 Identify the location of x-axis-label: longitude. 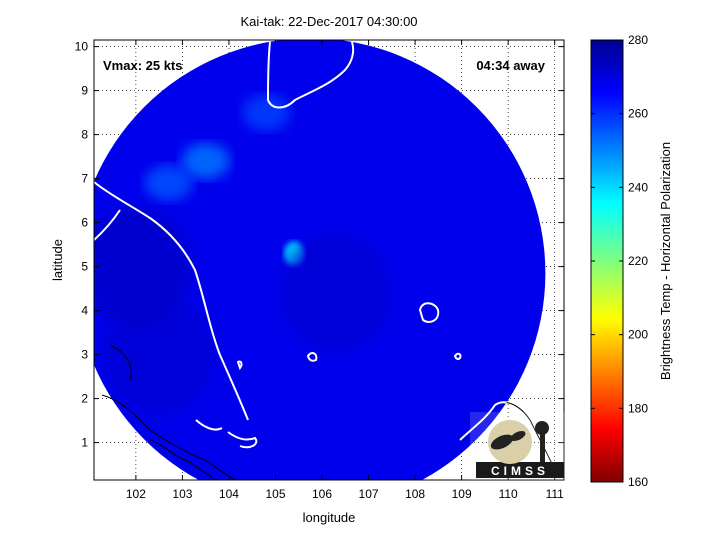
(329, 517).